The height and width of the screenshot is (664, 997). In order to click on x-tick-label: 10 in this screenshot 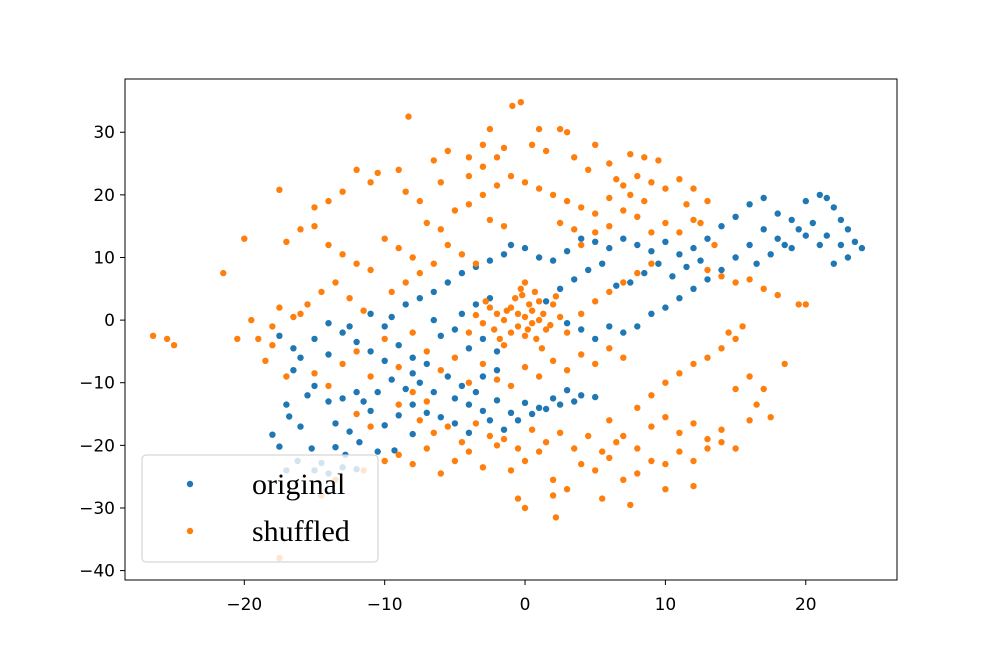, I will do `click(666, 605)`.